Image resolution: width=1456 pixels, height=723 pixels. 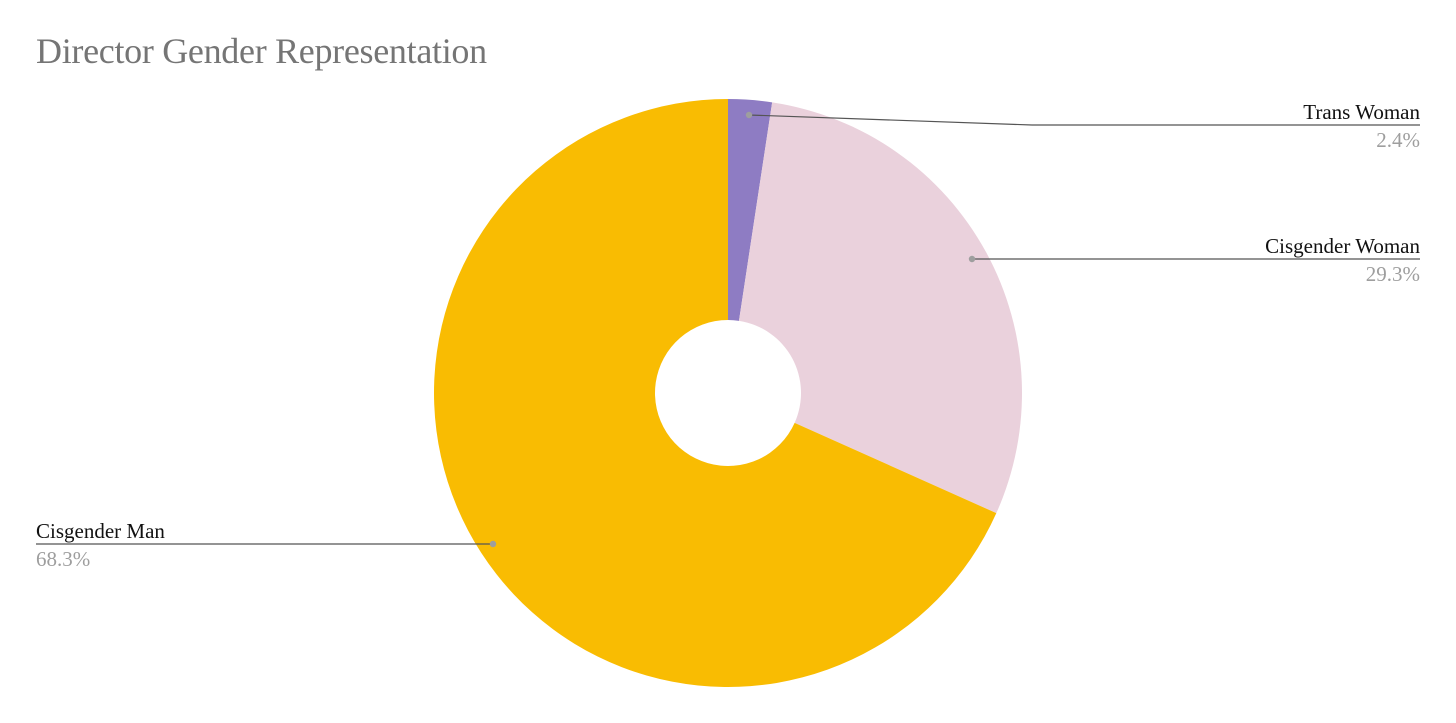 I want to click on slice-label-cisgender-woman: Cisgender Woman, so click(x=1342, y=246).